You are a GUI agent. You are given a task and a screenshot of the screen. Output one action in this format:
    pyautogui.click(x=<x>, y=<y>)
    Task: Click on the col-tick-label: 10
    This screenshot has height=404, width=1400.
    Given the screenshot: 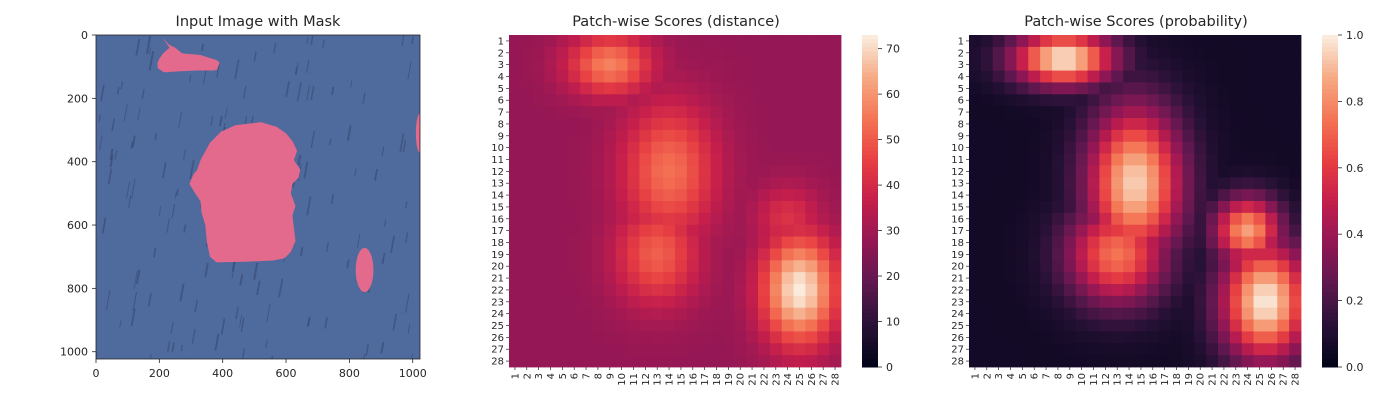 What is the action you would take?
    pyautogui.click(x=622, y=379)
    